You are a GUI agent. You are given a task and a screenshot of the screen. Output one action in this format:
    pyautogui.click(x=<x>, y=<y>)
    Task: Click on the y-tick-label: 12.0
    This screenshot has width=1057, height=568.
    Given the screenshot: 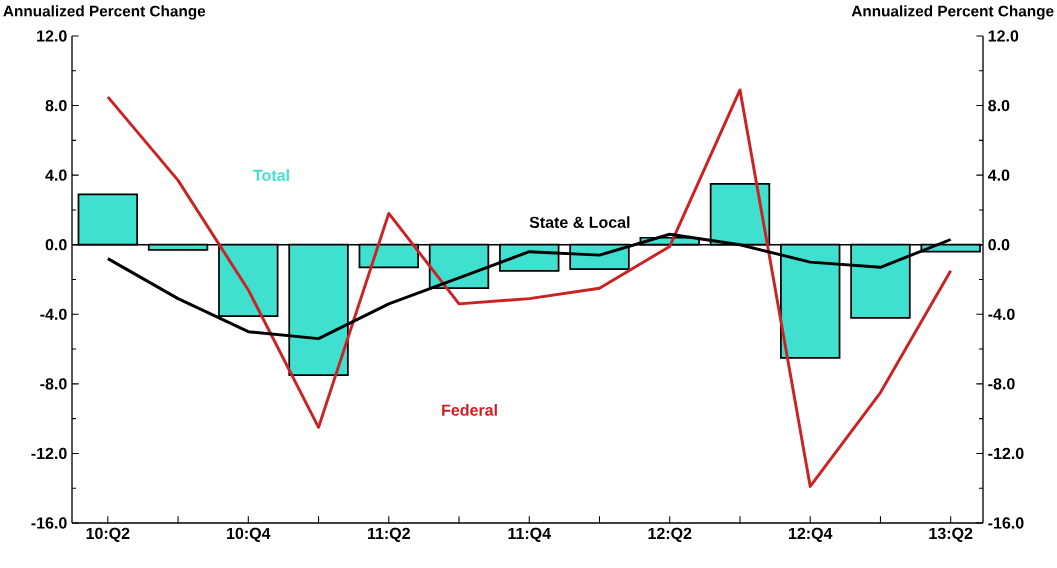 What is the action you would take?
    pyautogui.click(x=52, y=36)
    